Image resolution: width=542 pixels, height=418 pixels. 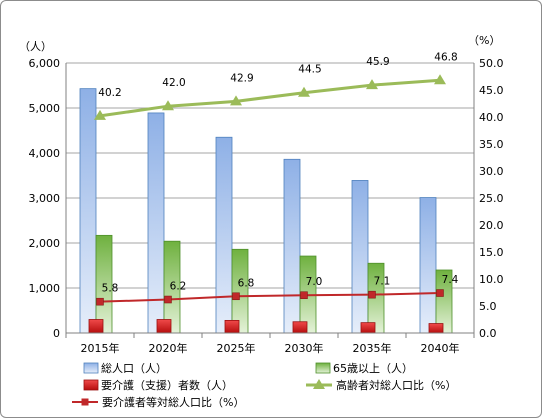 I want to click on y-right-tick-label: 30.0, so click(x=491, y=171).